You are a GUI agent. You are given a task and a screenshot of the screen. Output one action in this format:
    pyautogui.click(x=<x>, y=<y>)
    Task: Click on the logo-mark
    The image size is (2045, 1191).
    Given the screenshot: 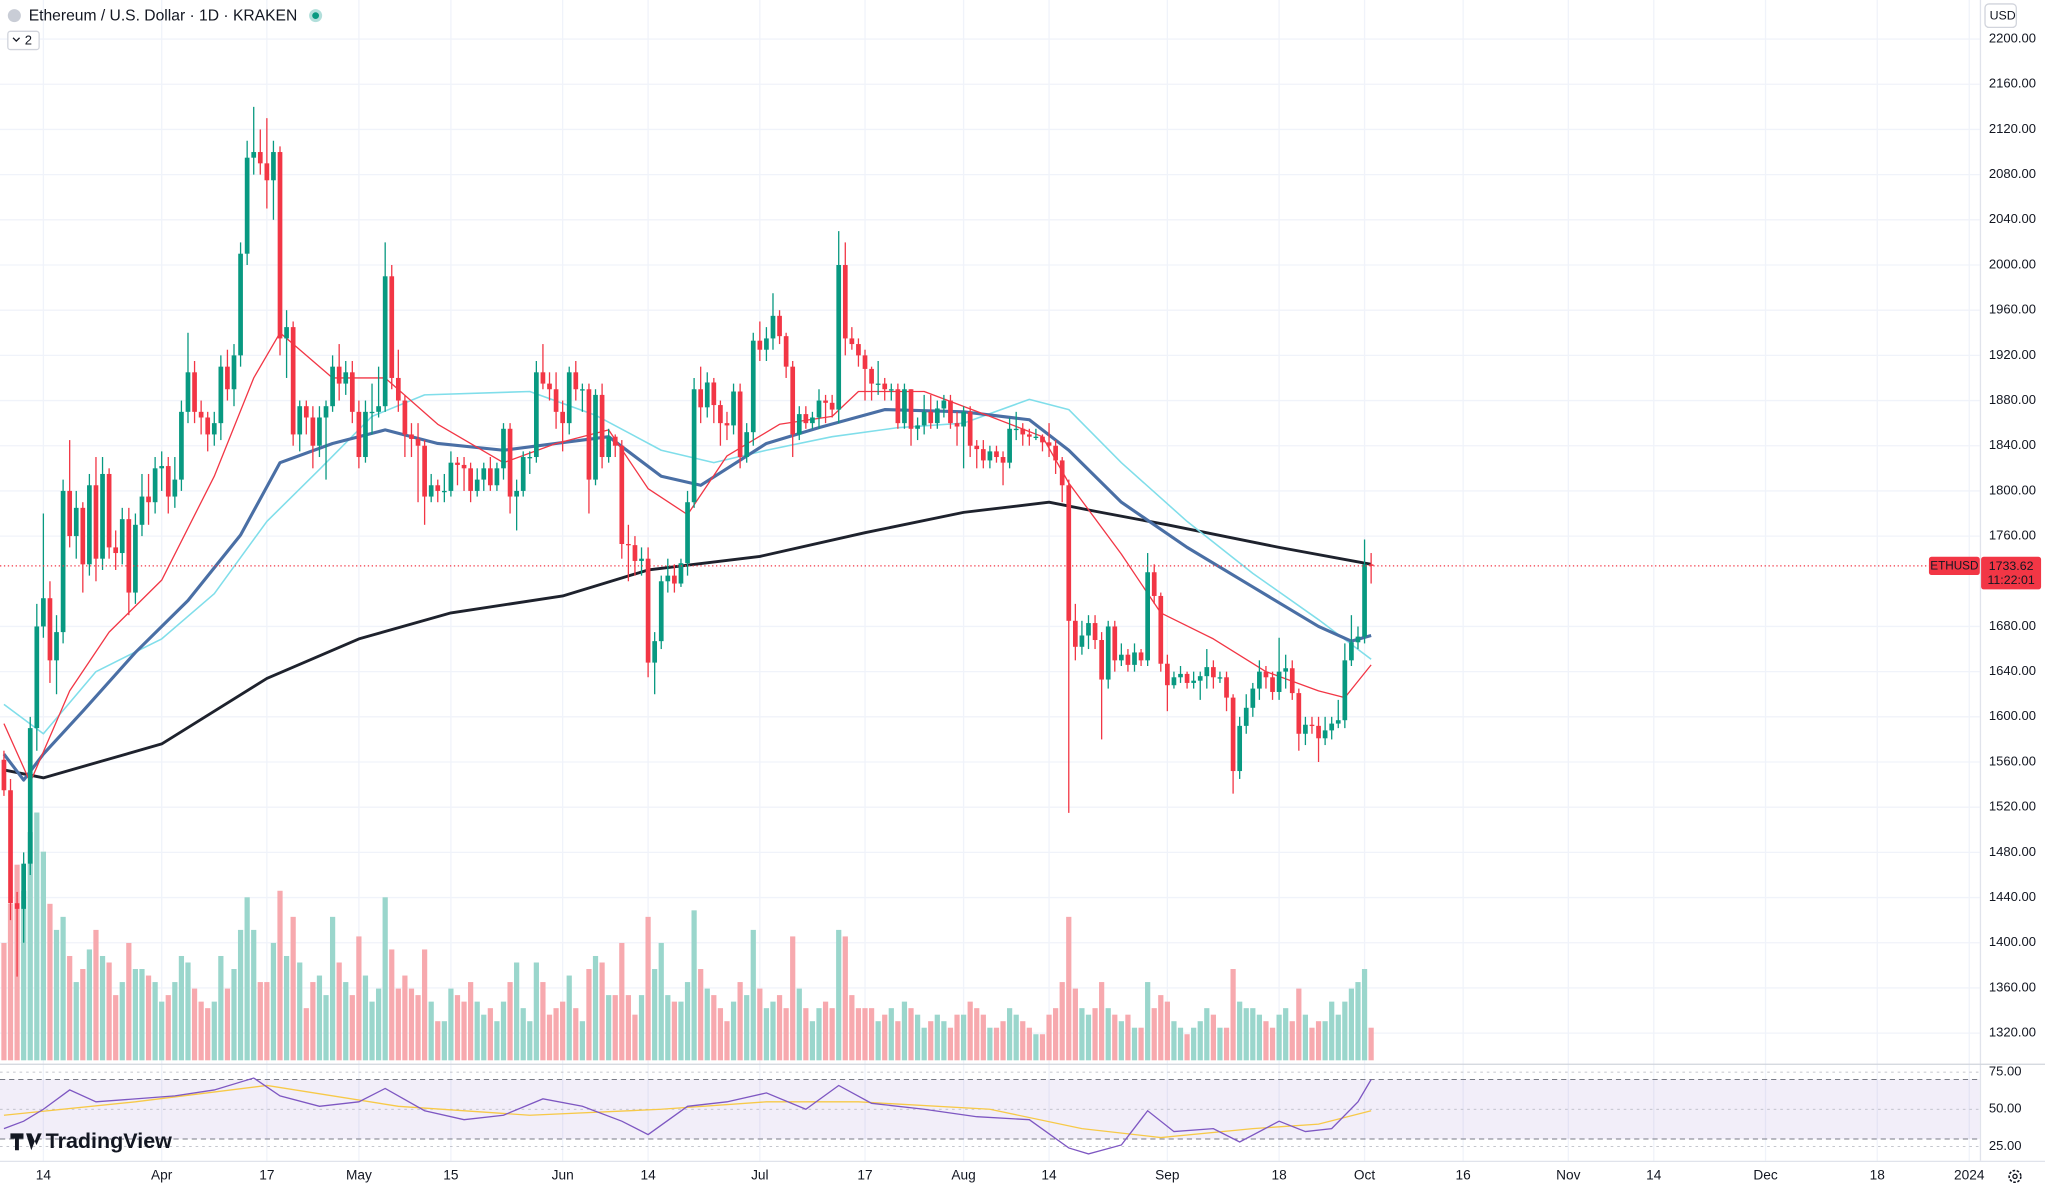 What is the action you would take?
    pyautogui.click(x=26, y=1142)
    